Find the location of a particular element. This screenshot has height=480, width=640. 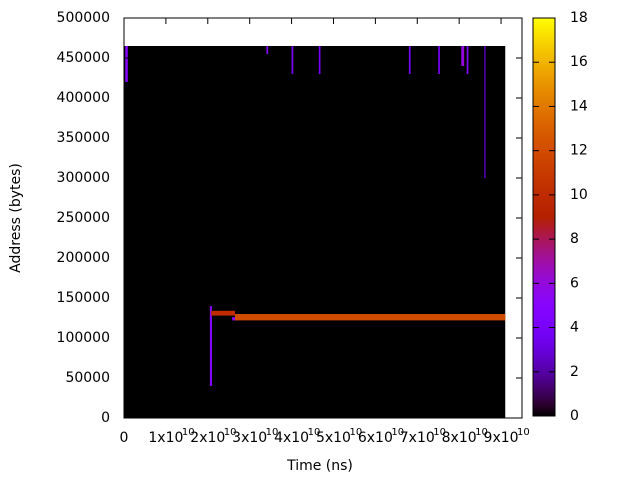

colorbar is located at coordinates (544, 217).